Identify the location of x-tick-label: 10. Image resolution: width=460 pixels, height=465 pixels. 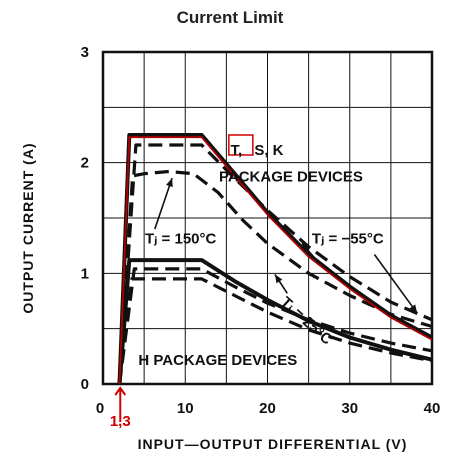
(185, 408).